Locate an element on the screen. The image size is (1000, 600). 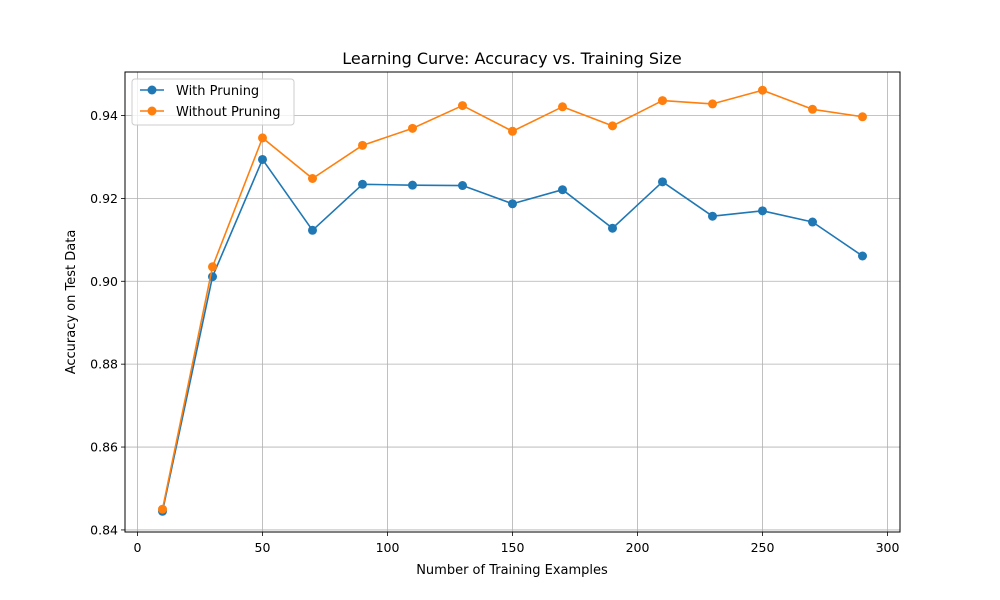
y-tick-label: 0.86 is located at coordinates (104, 447).